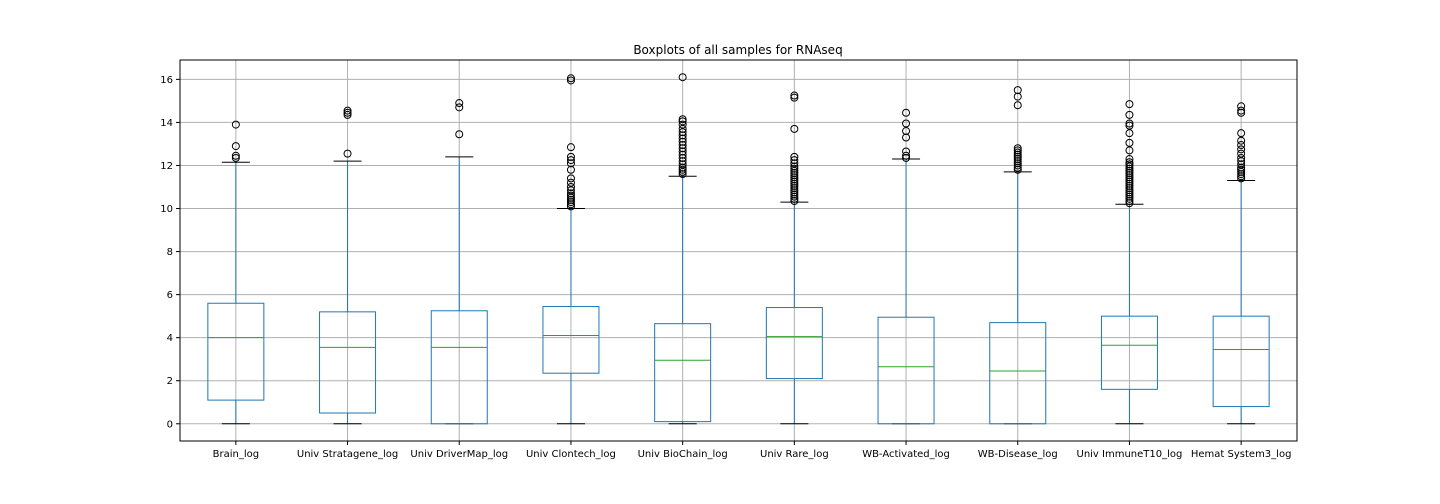  Describe the element at coordinates (166, 123) in the screenshot. I see `y-tick-label: 14` at that location.